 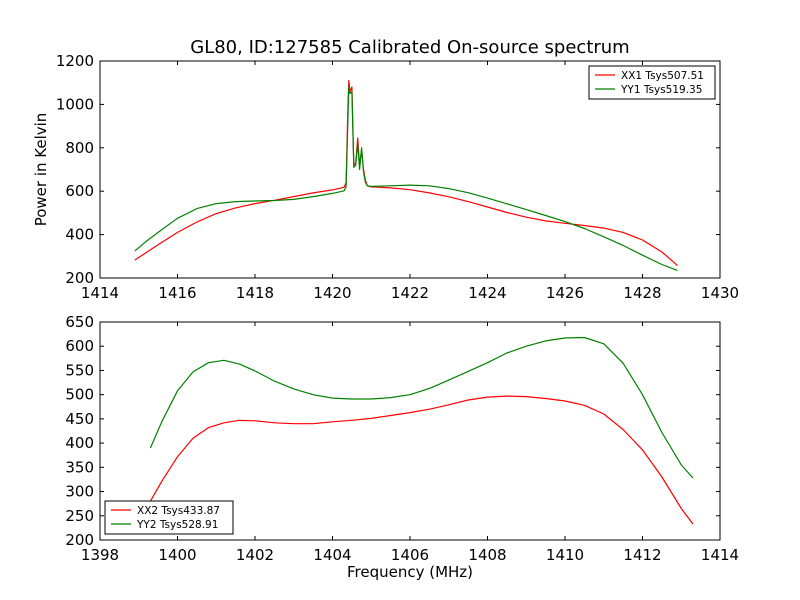 What do you see at coordinates (79, 370) in the screenshot?
I see `y-tick-label: 550` at bounding box center [79, 370].